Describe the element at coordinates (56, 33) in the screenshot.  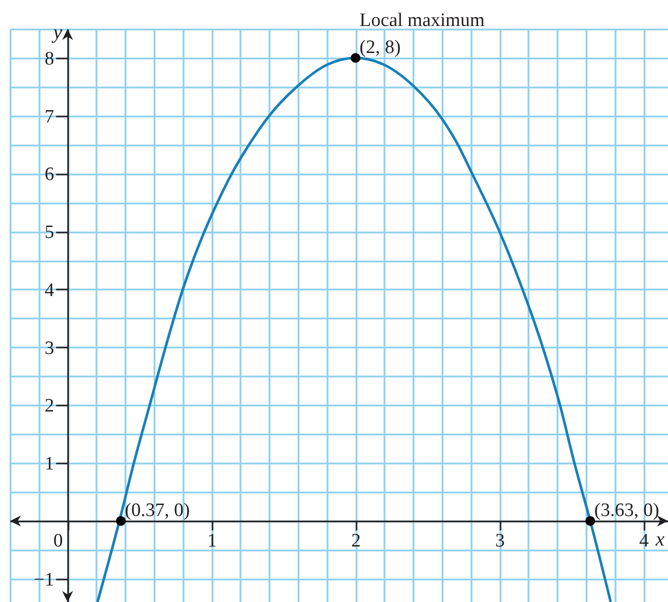
I see `y-axis-title: y` at that location.